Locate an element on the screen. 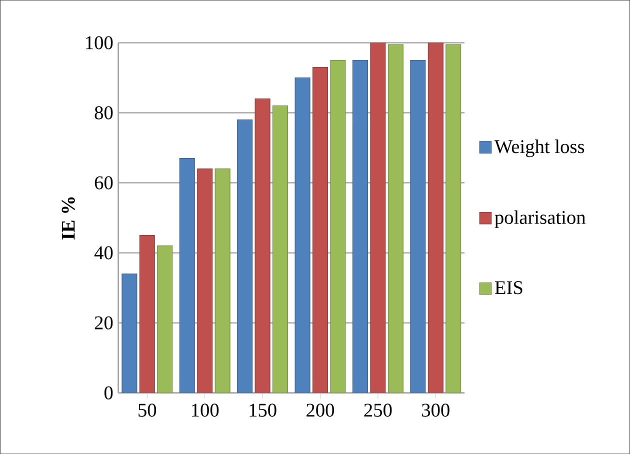 The image size is (630, 454). x-tick-label: 50 is located at coordinates (147, 410).